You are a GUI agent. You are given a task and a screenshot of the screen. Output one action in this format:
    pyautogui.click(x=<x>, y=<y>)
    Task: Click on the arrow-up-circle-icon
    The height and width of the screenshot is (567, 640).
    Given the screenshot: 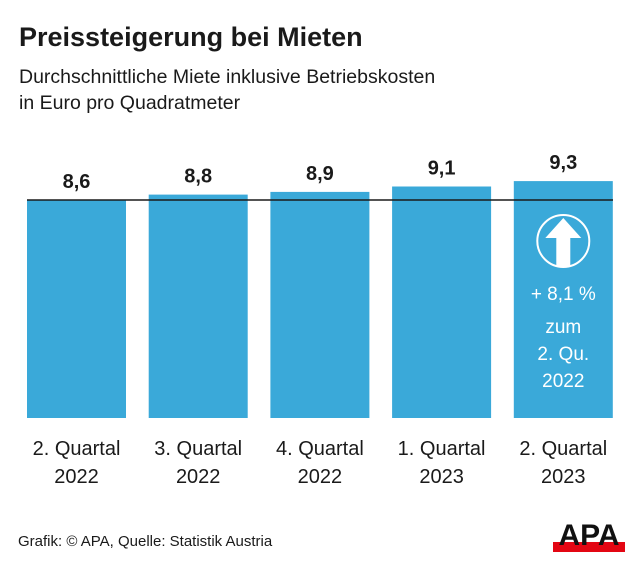 What is the action you would take?
    pyautogui.click(x=563, y=241)
    